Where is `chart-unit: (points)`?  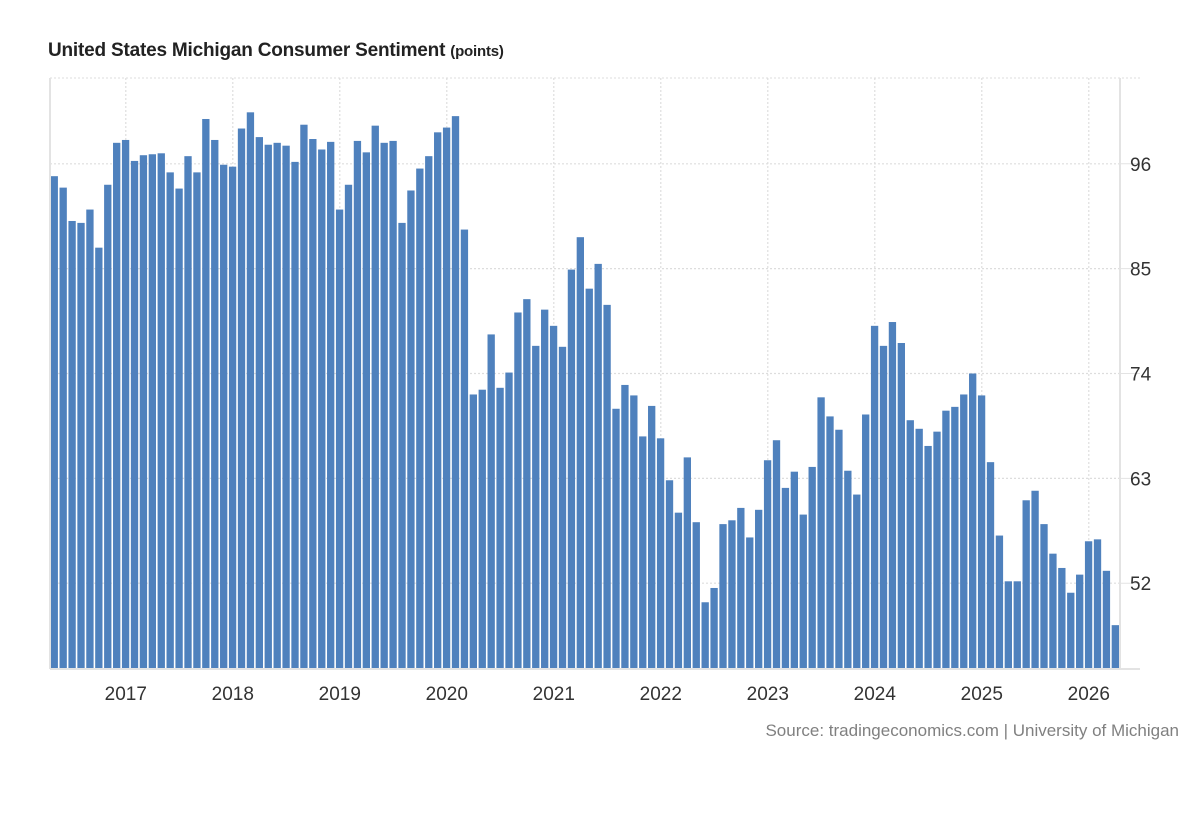 chart-unit: (points) is located at coordinates (477, 51).